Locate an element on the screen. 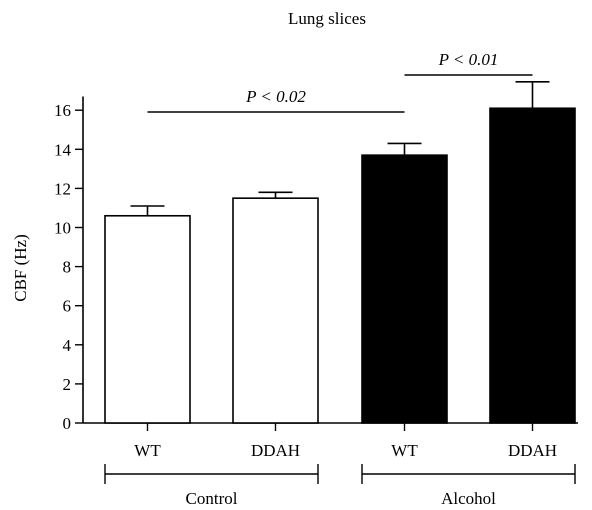 This screenshot has height=510, width=592. significance-label: P < 0.01 is located at coordinates (468, 59).